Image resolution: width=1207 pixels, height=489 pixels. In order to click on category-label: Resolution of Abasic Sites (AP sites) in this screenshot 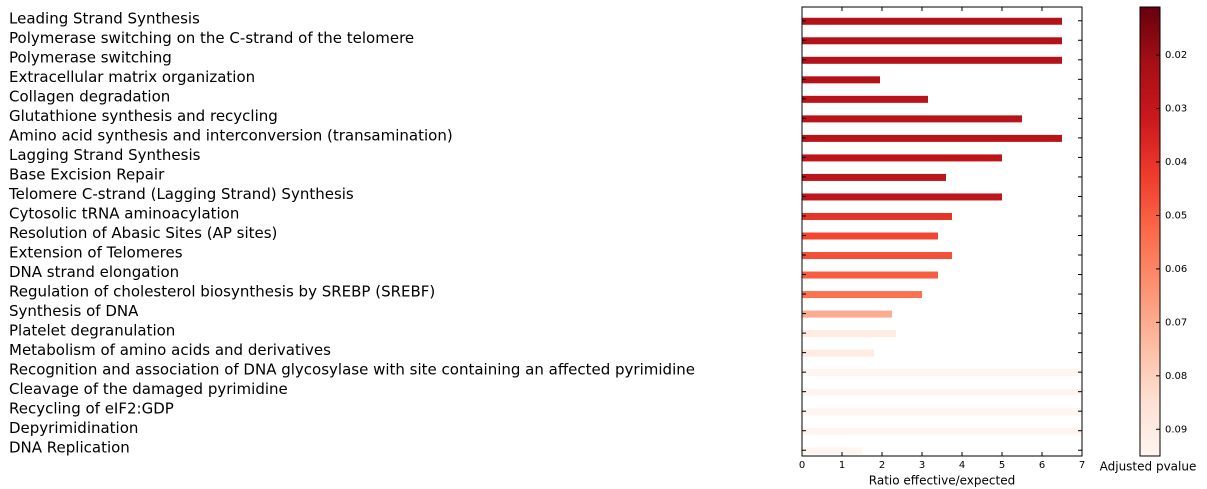, I will do `click(143, 233)`.